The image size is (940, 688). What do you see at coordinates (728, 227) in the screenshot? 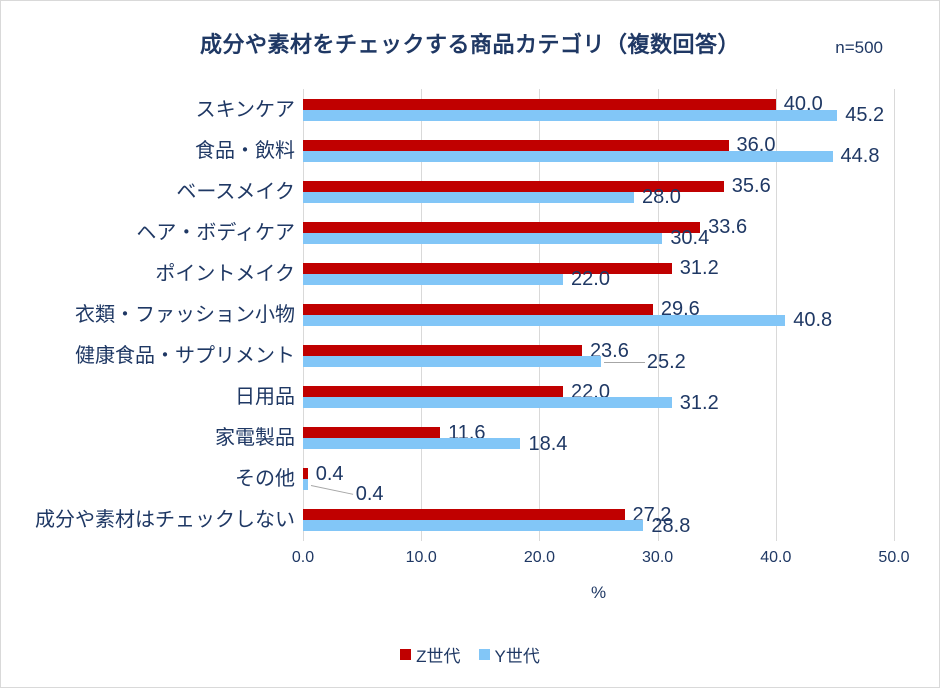
I see `value-label: 33.6` at bounding box center [728, 227].